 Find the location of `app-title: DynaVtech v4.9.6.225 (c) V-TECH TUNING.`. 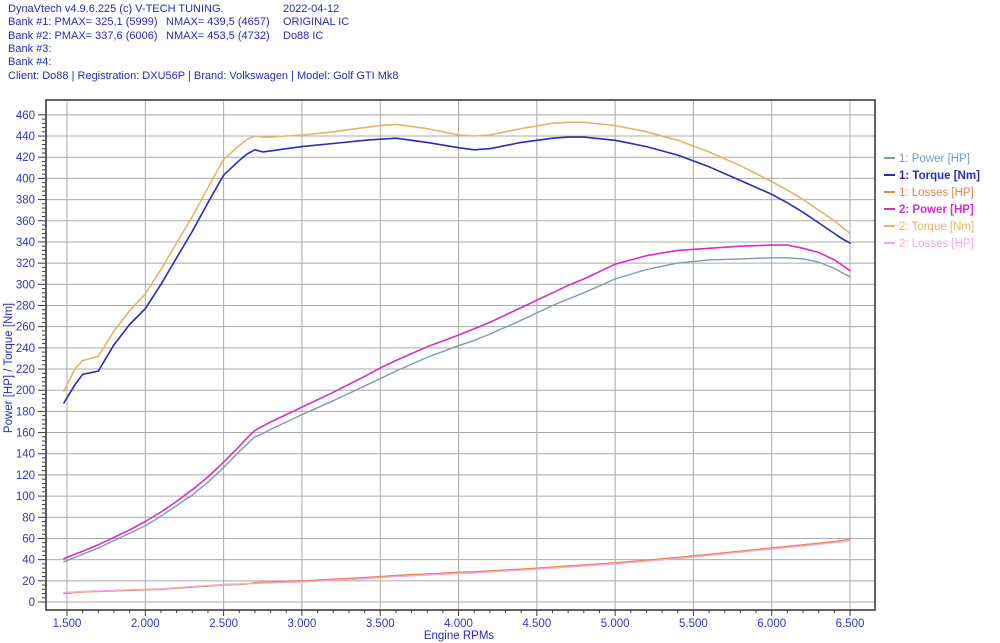

app-title: DynaVtech v4.9.6.225 (c) V-TECH TUNING. is located at coordinates (116, 9).